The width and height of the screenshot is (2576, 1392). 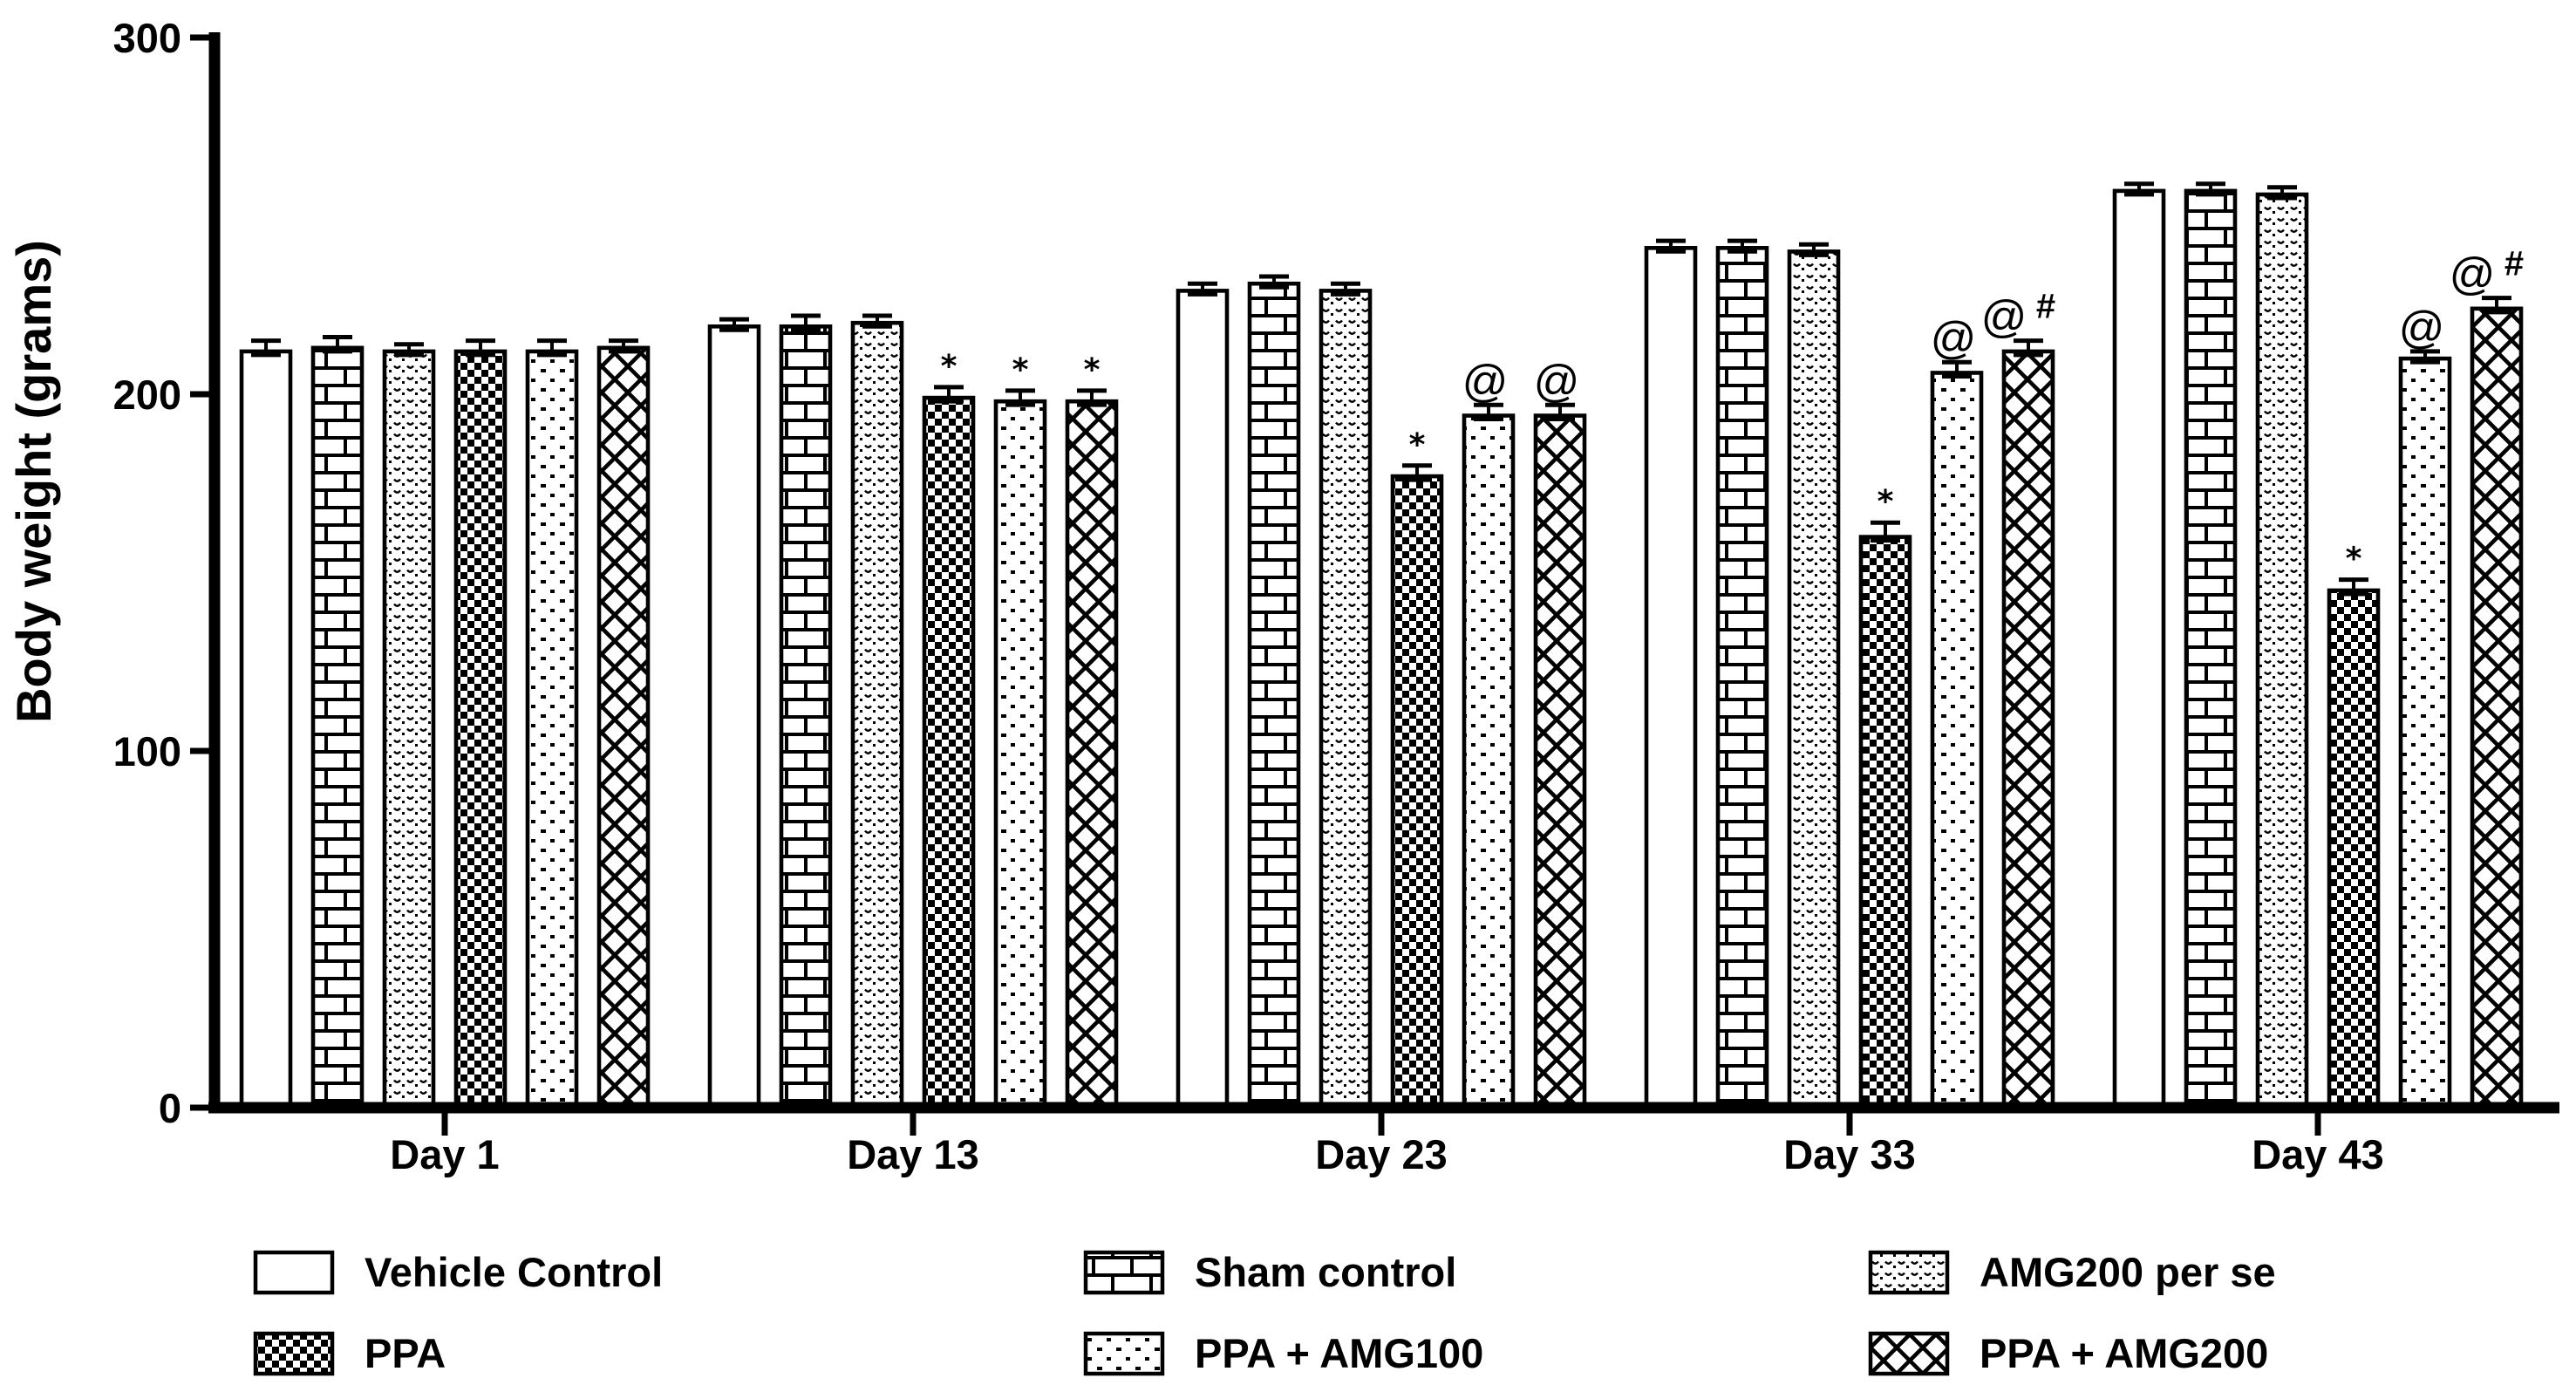 I want to click on legend-swatch-scale-dots, so click(x=1909, y=1272).